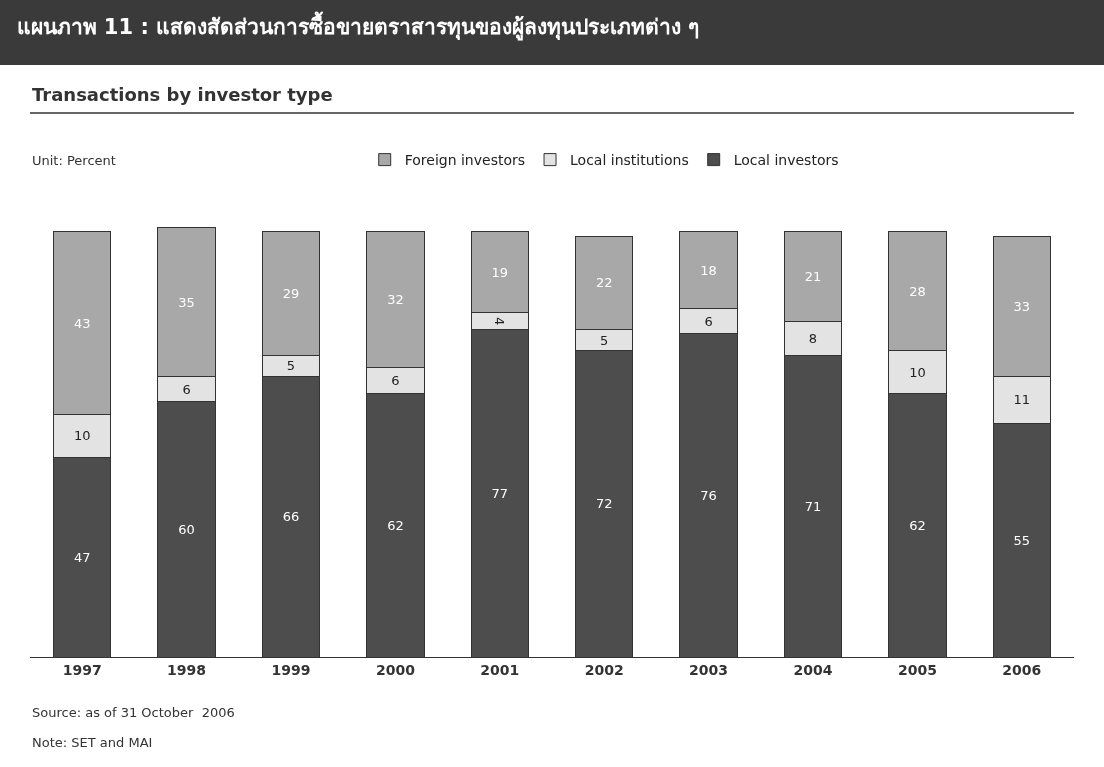  I want to click on data-label: 18, so click(708, 270).